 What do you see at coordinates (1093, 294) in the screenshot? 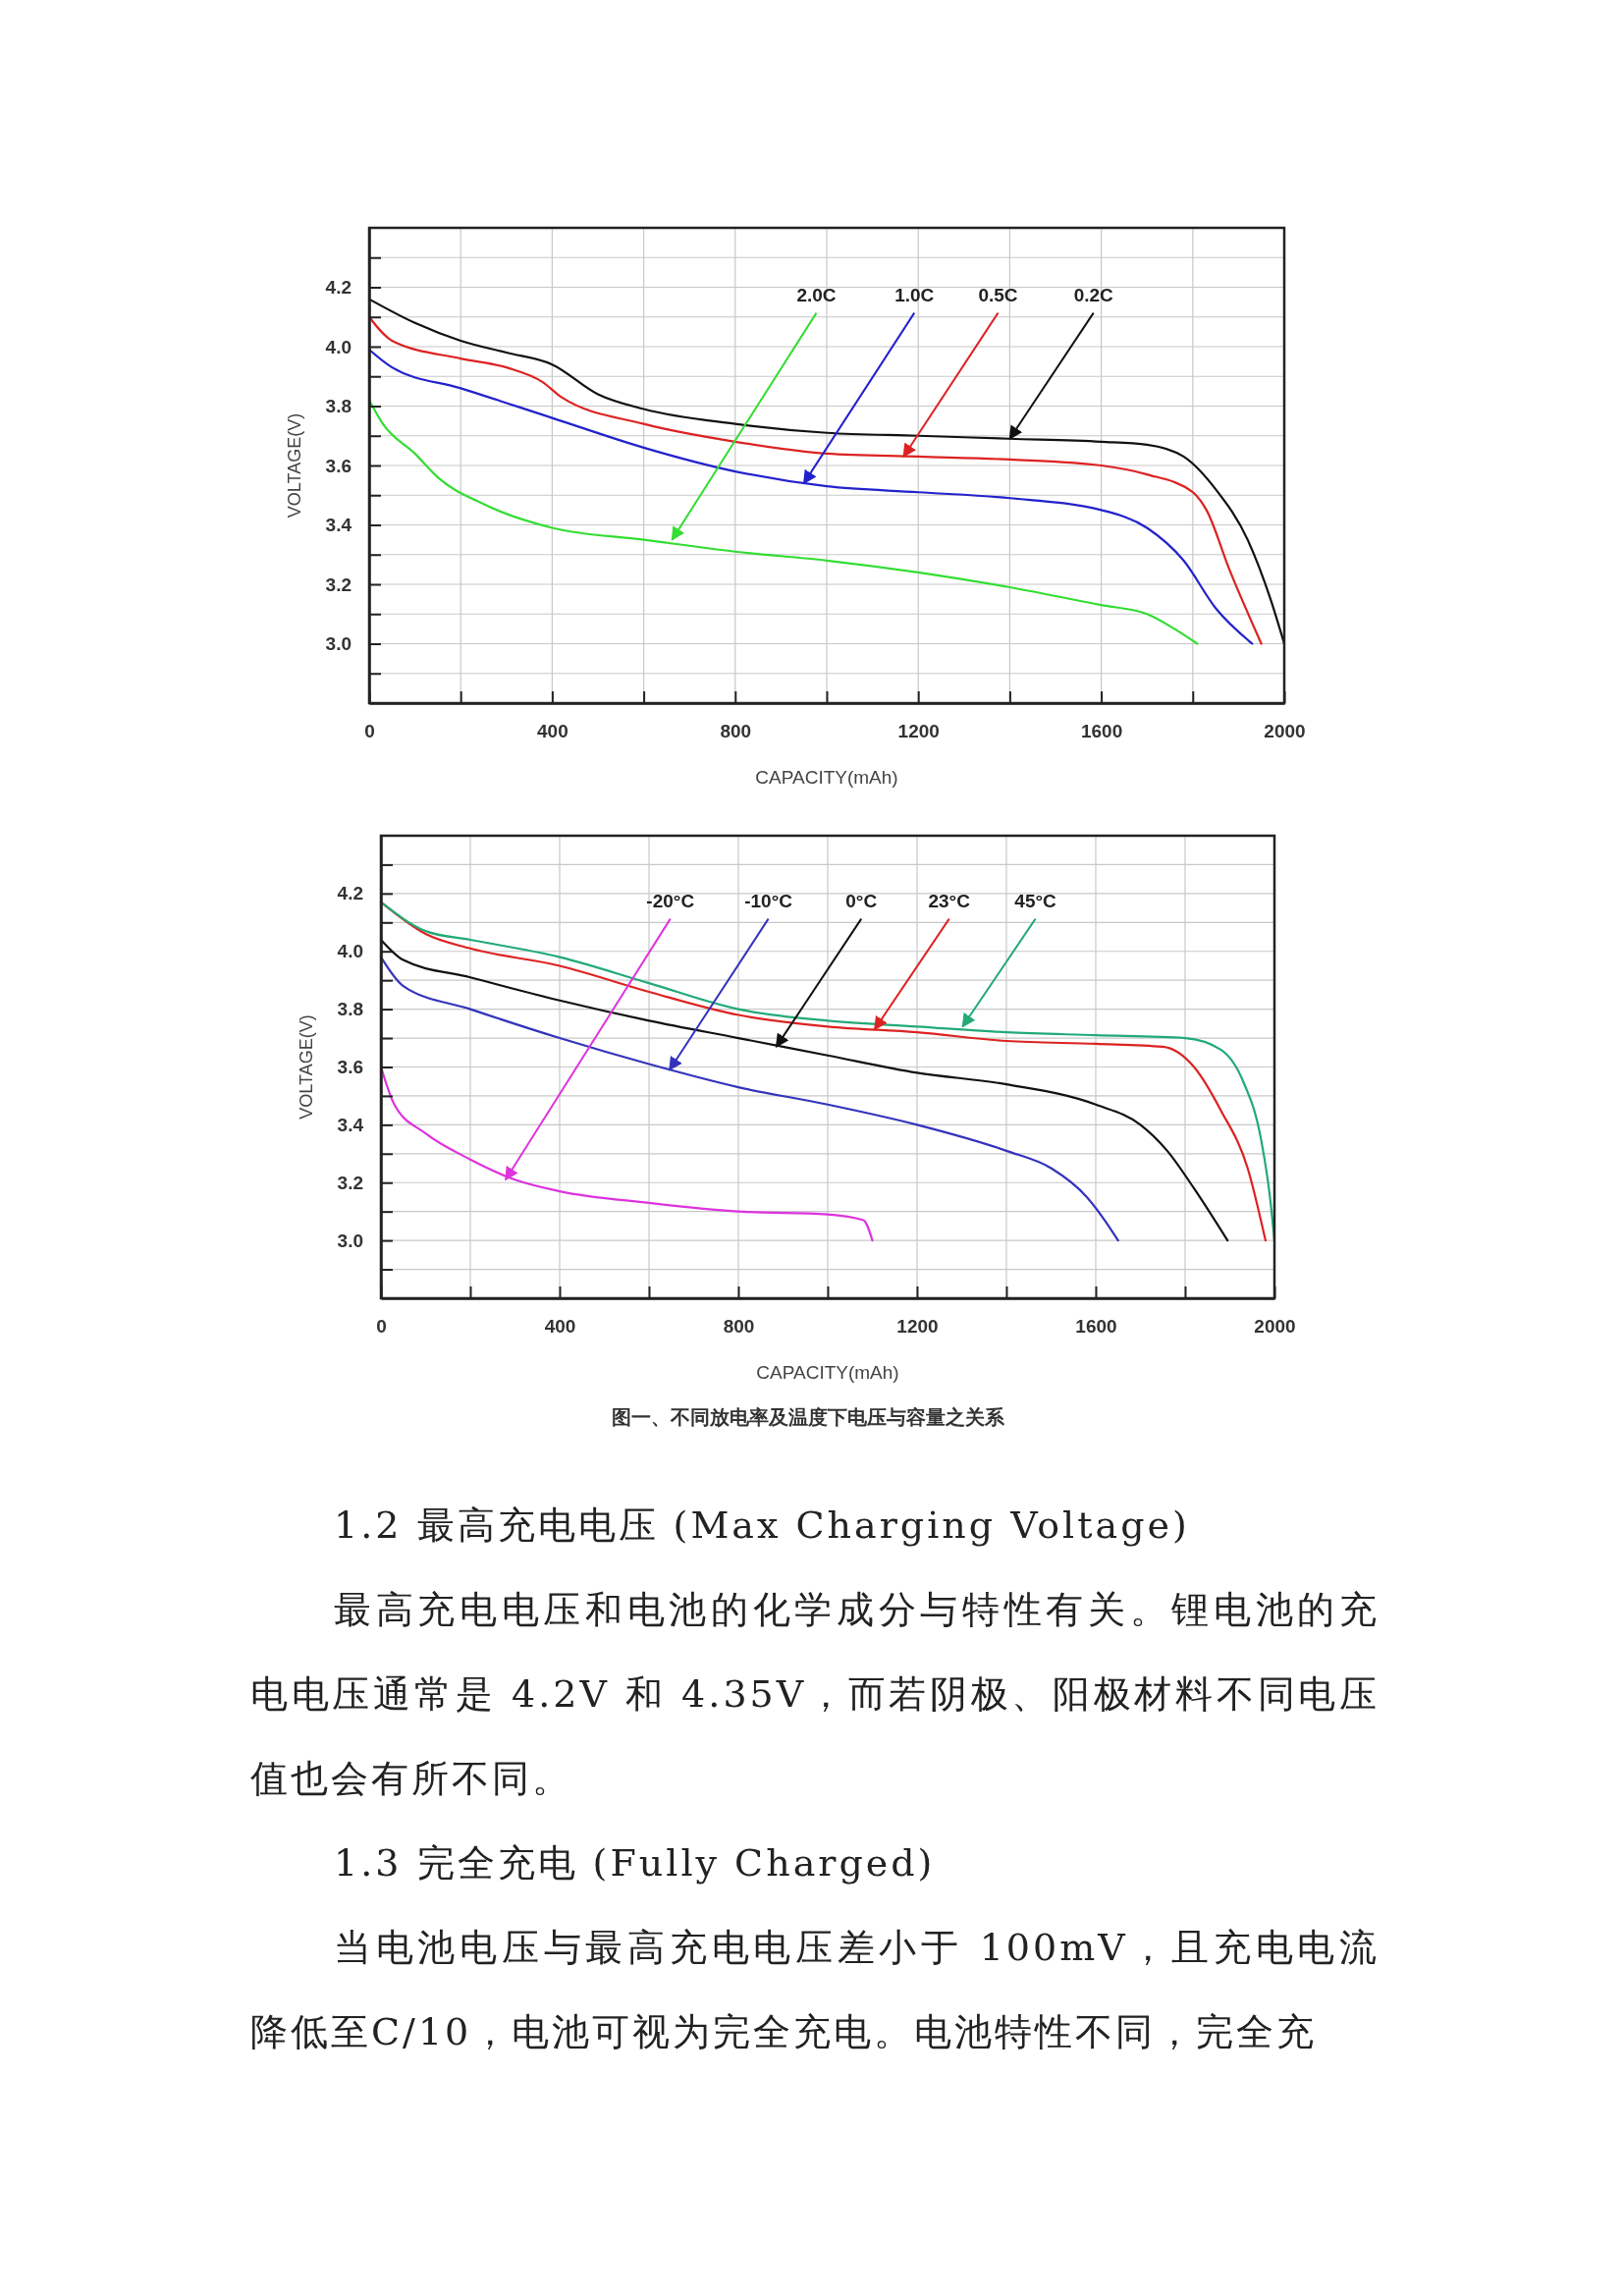
I see `annotation: 0.2C` at bounding box center [1093, 294].